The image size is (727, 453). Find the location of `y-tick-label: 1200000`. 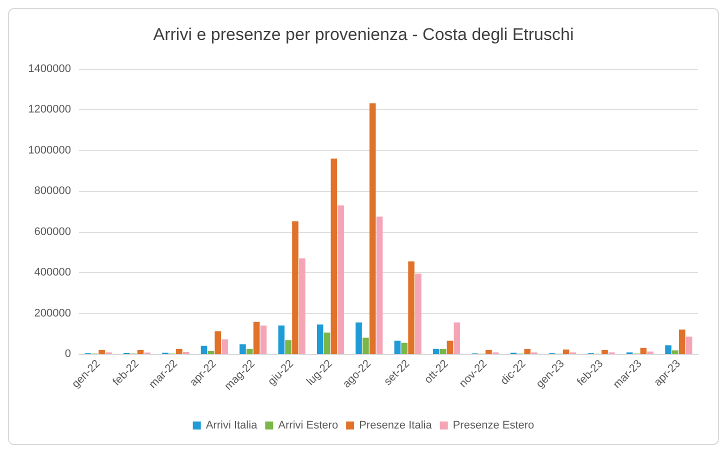

y-tick-label: 1200000 is located at coordinates (49, 110).